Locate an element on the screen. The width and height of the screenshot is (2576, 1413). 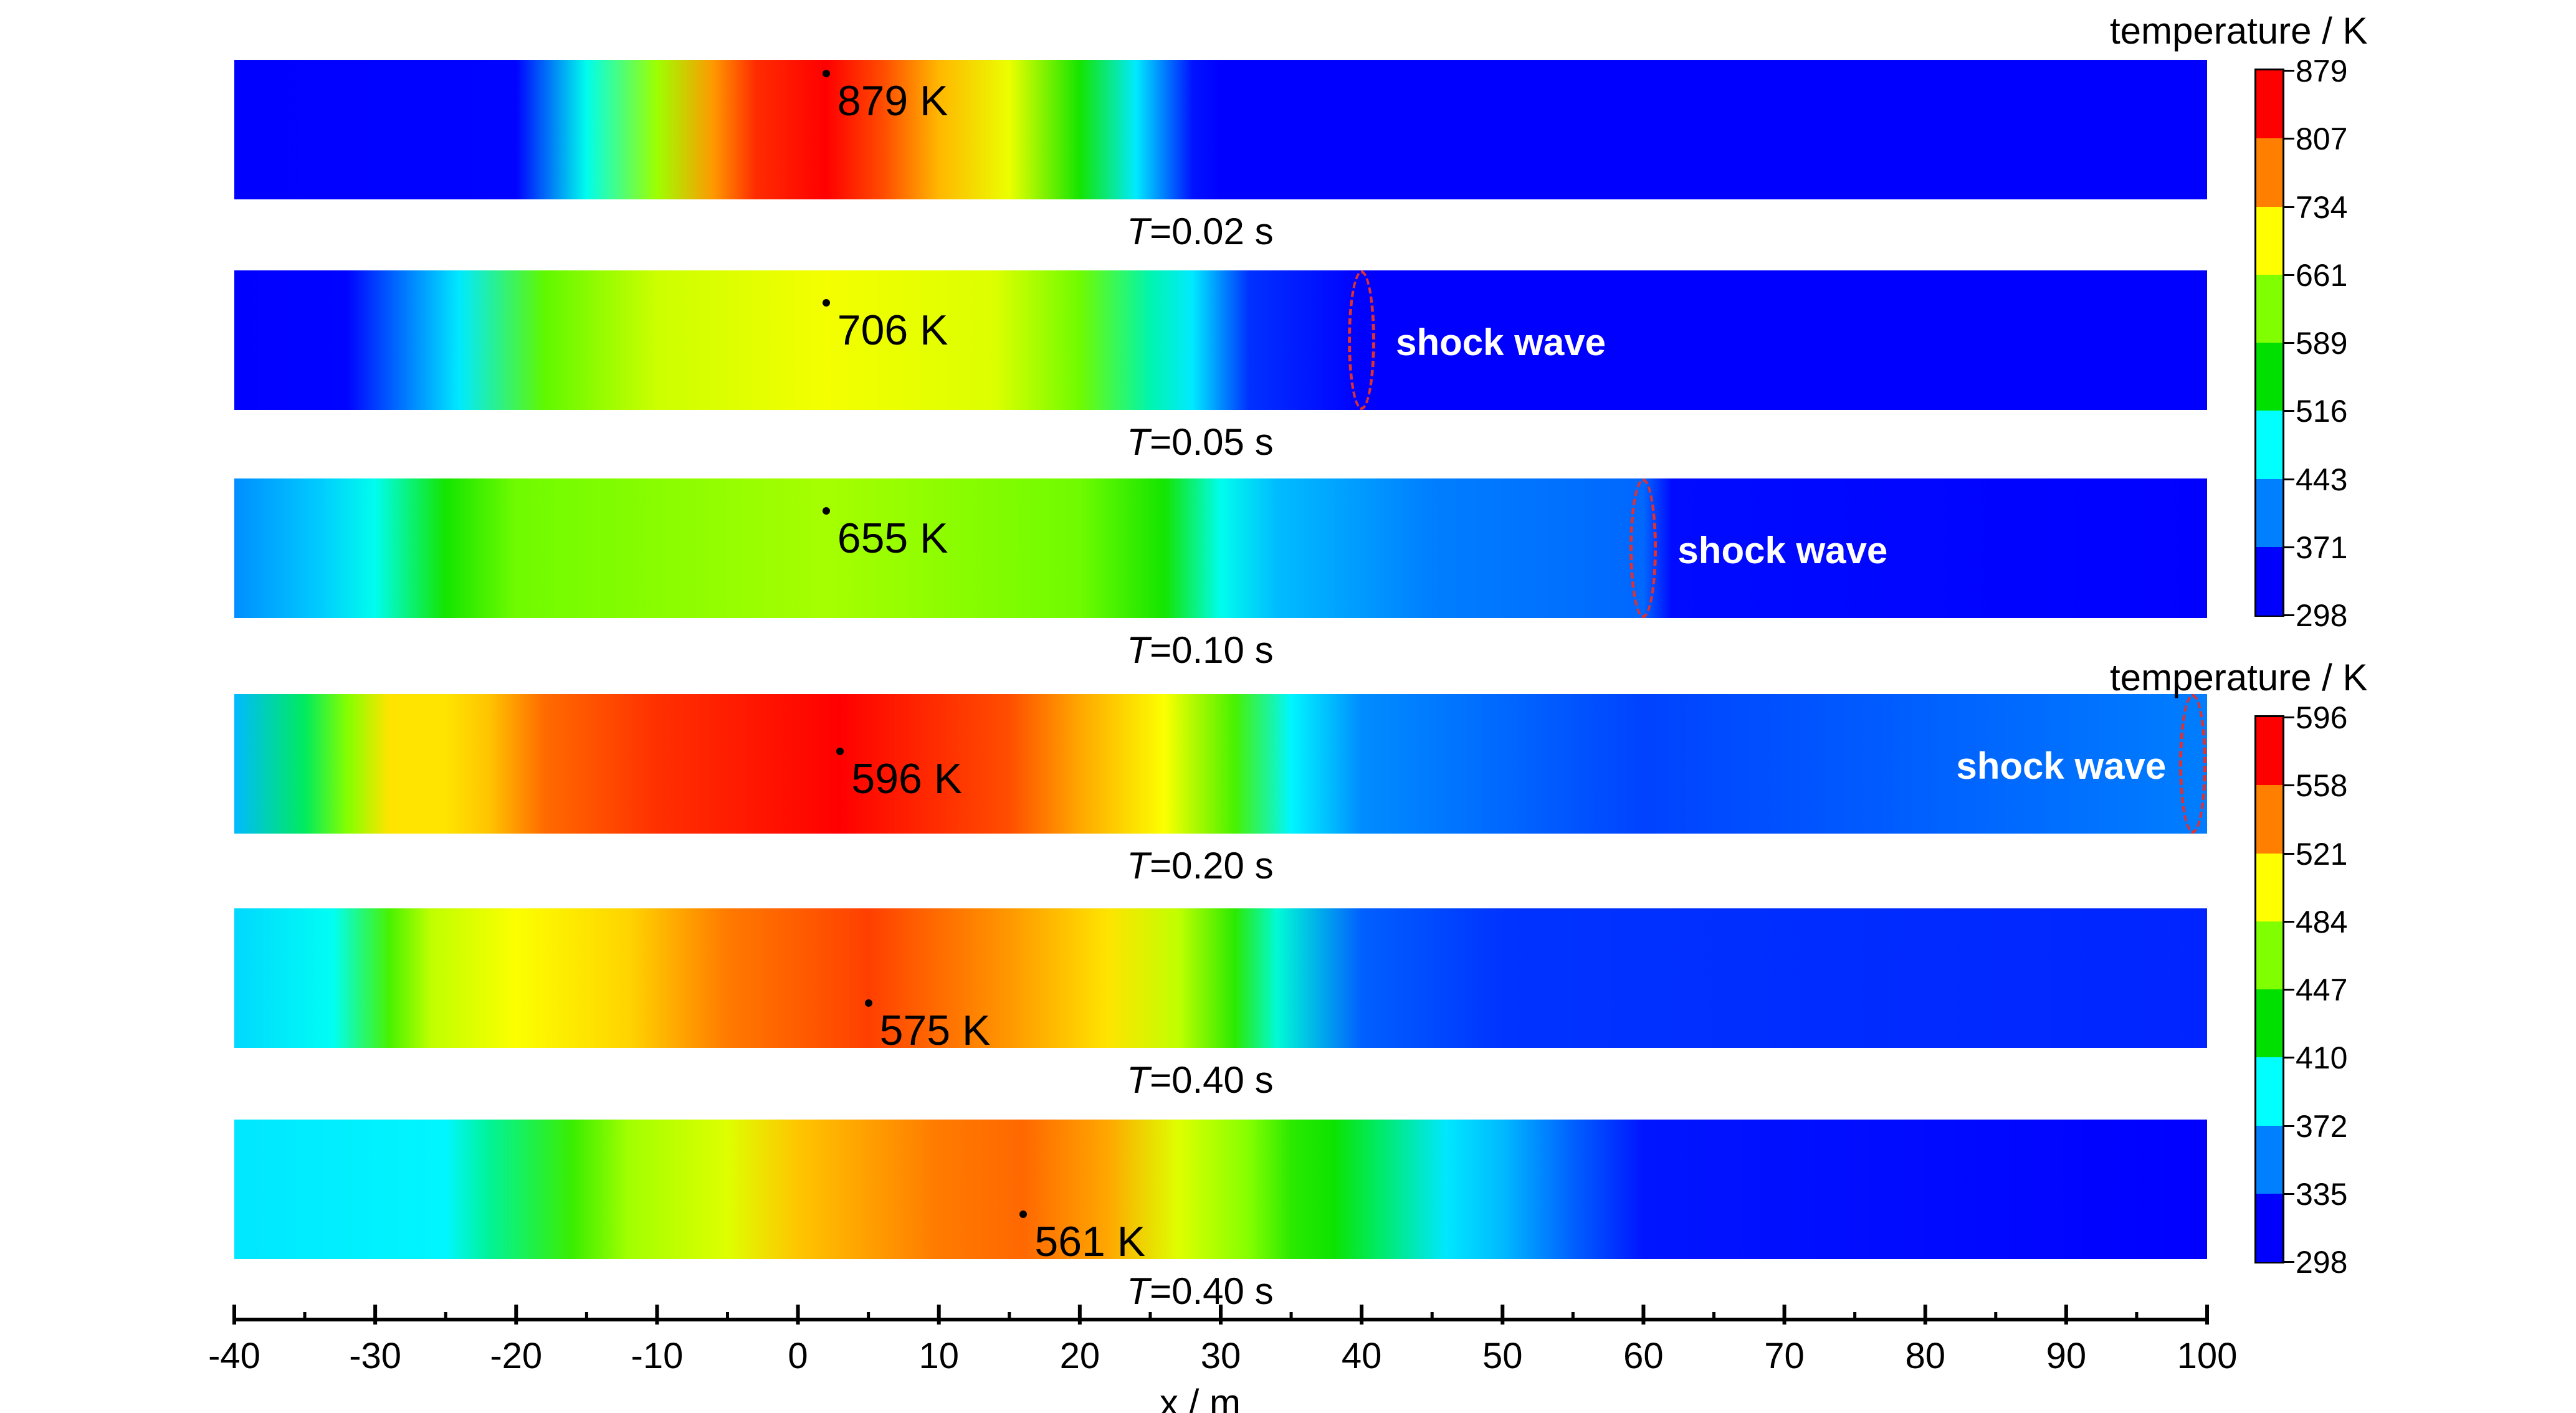
x-tick-label: 40 is located at coordinates (1361, 1356).